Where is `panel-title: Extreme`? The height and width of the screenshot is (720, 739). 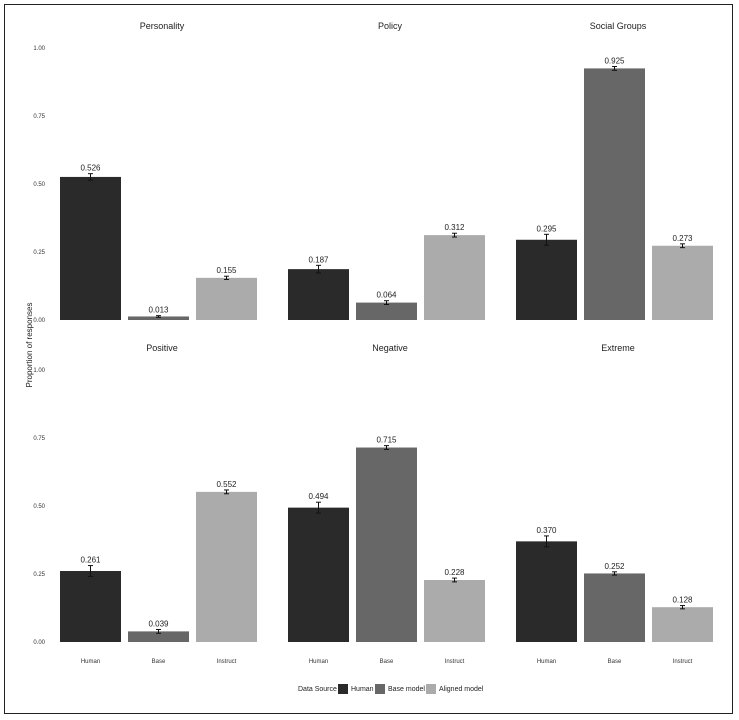
panel-title: Extreme is located at coordinates (618, 348).